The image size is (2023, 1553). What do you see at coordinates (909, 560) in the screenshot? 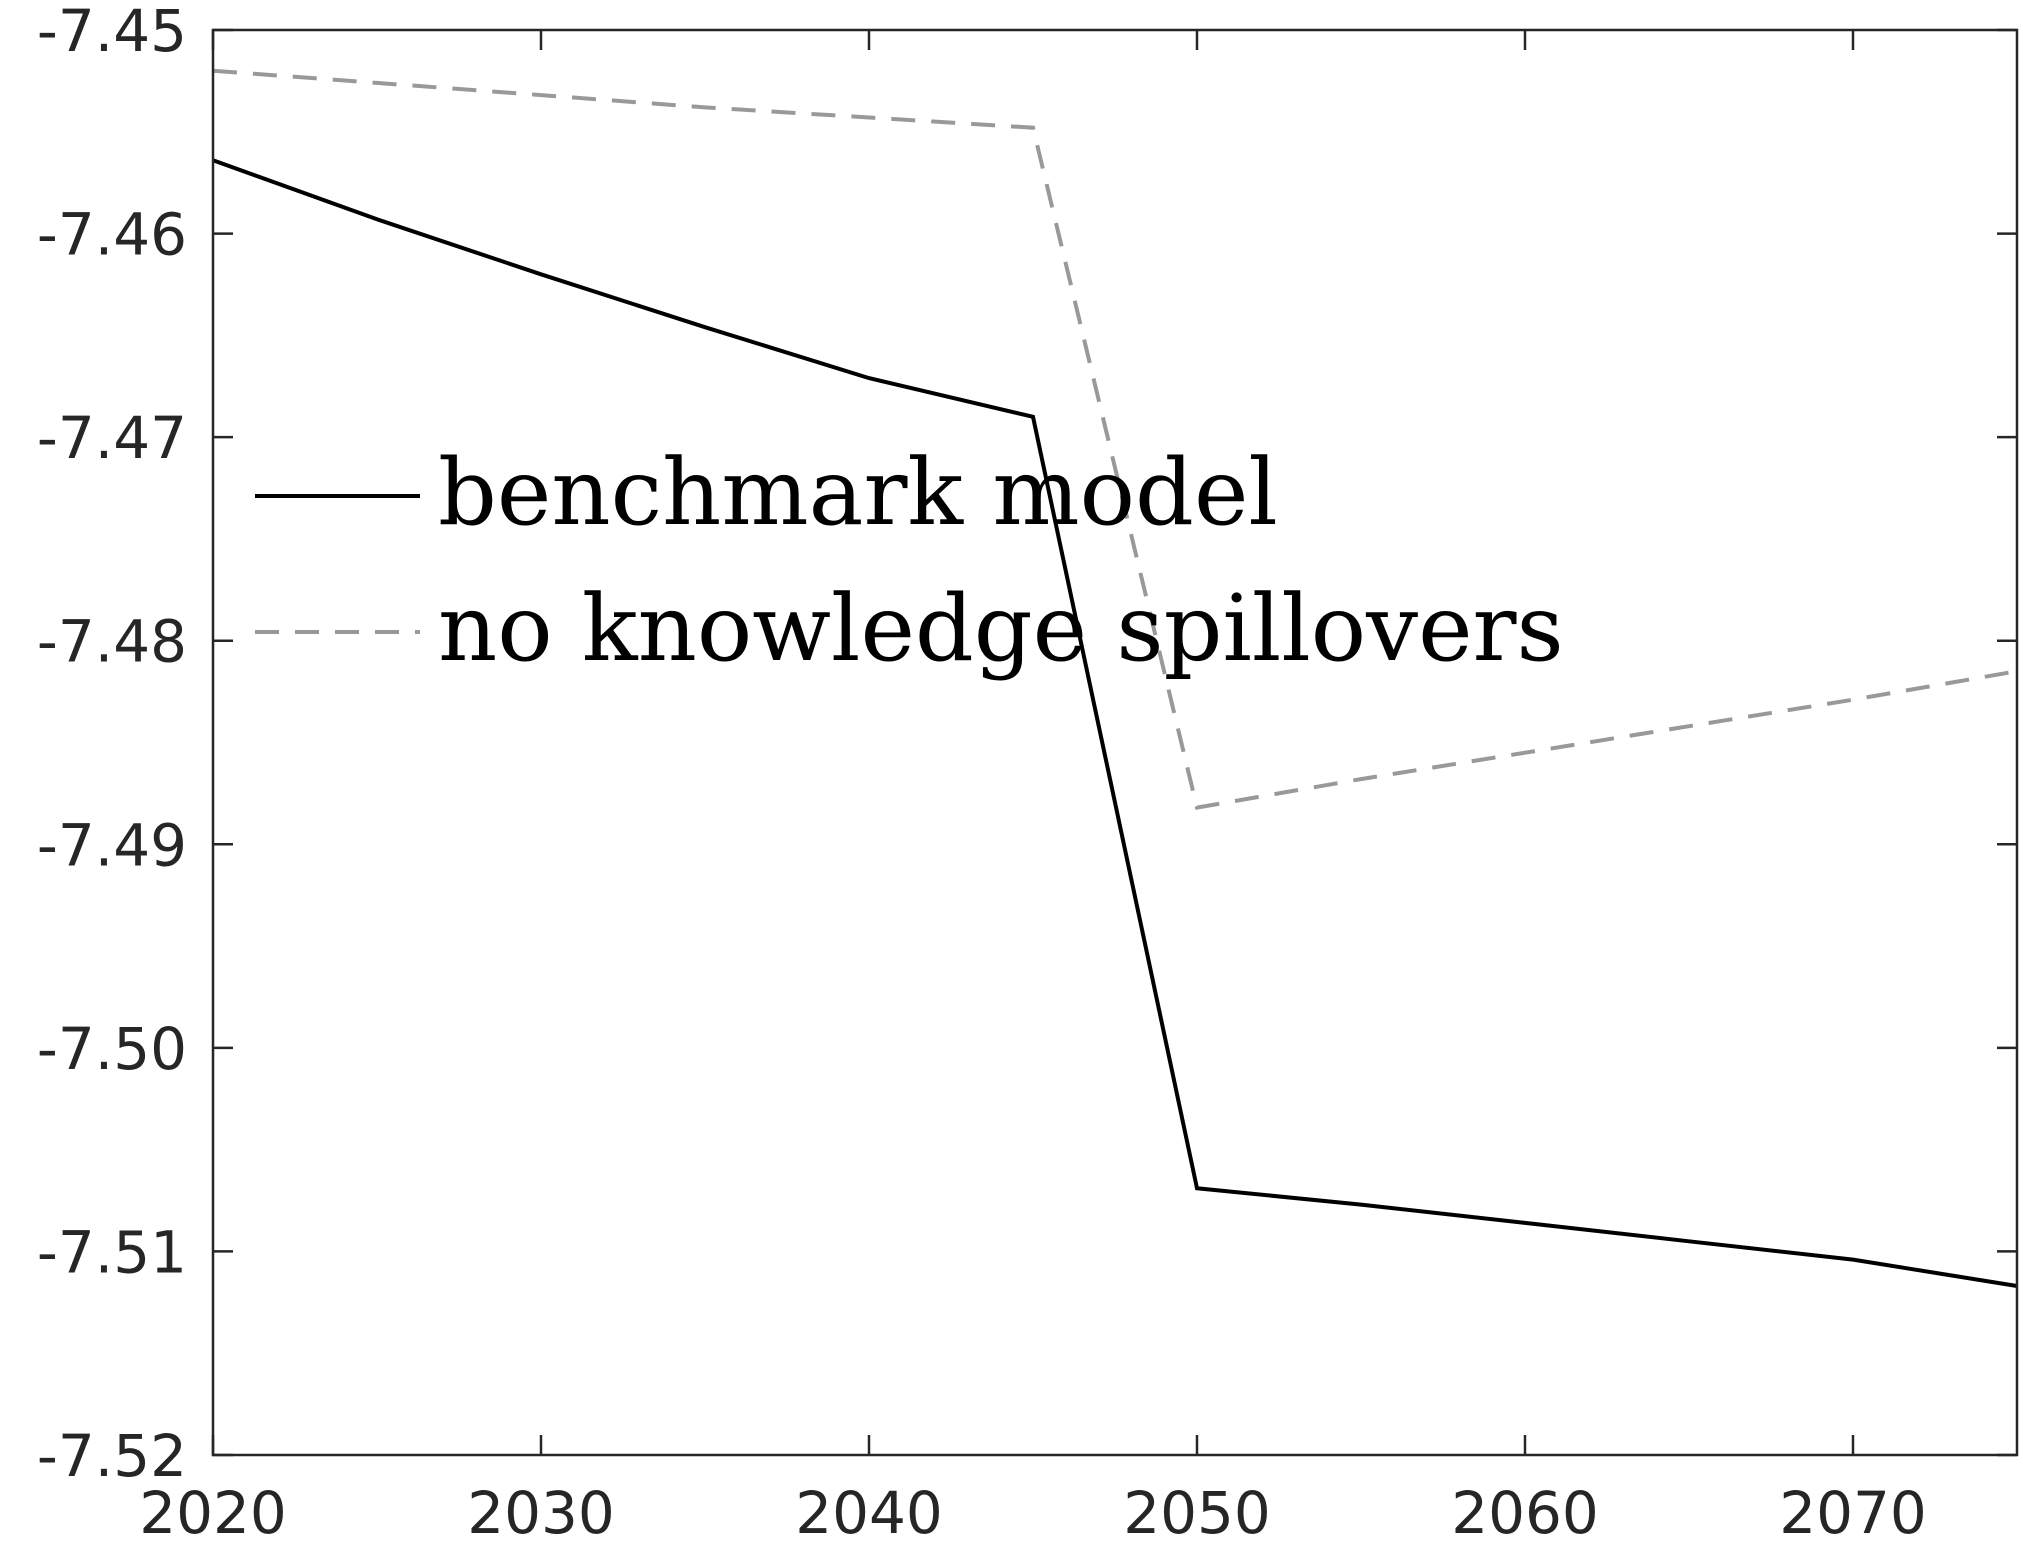
I see `legend: benchmark model no knowledge spillovers` at bounding box center [909, 560].